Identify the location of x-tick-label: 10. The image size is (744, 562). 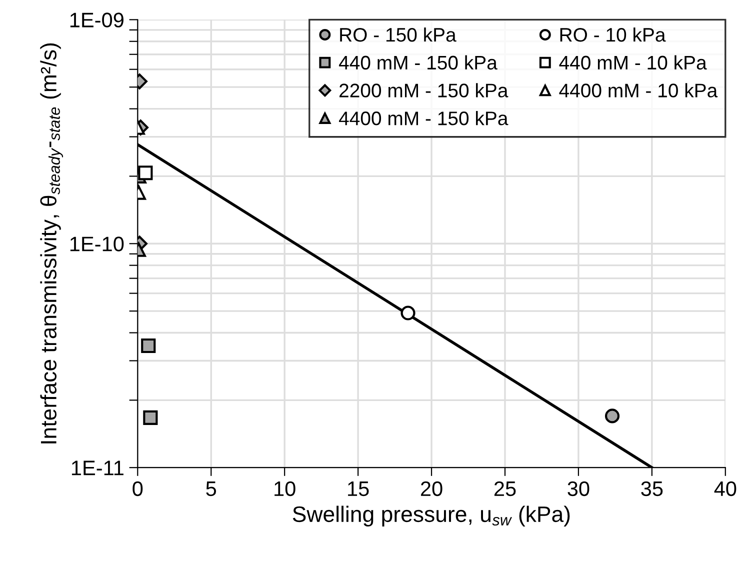
(285, 488).